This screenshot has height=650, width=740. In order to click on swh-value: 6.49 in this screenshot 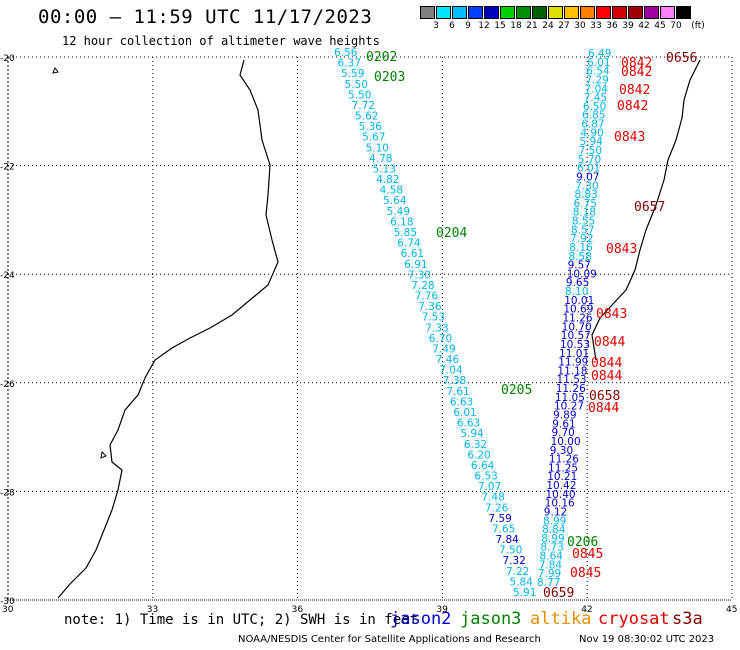, I will do `click(599, 54)`.